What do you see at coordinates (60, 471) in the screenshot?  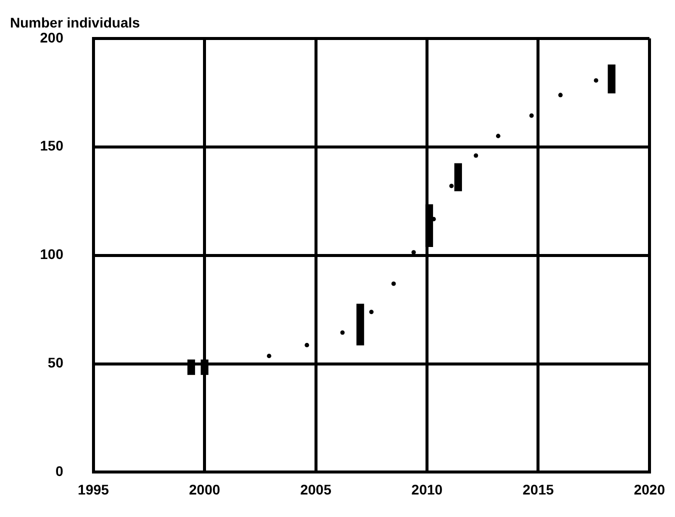 I see `y-tick-label: 0` at bounding box center [60, 471].